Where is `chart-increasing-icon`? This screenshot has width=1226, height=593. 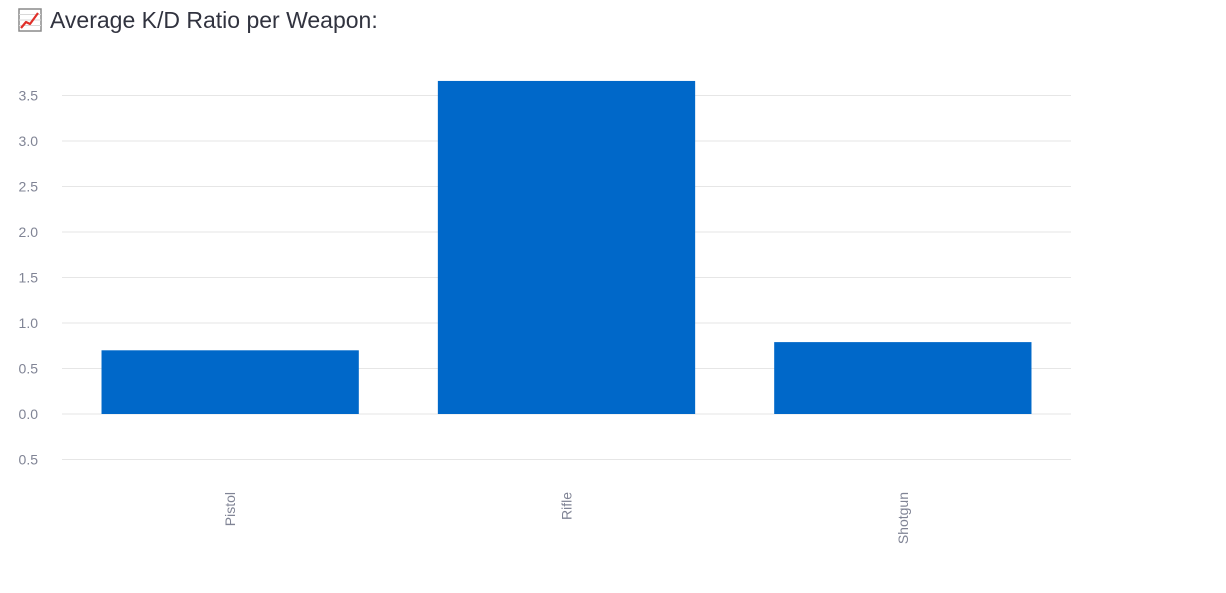
chart-increasing-icon is located at coordinates (30, 20).